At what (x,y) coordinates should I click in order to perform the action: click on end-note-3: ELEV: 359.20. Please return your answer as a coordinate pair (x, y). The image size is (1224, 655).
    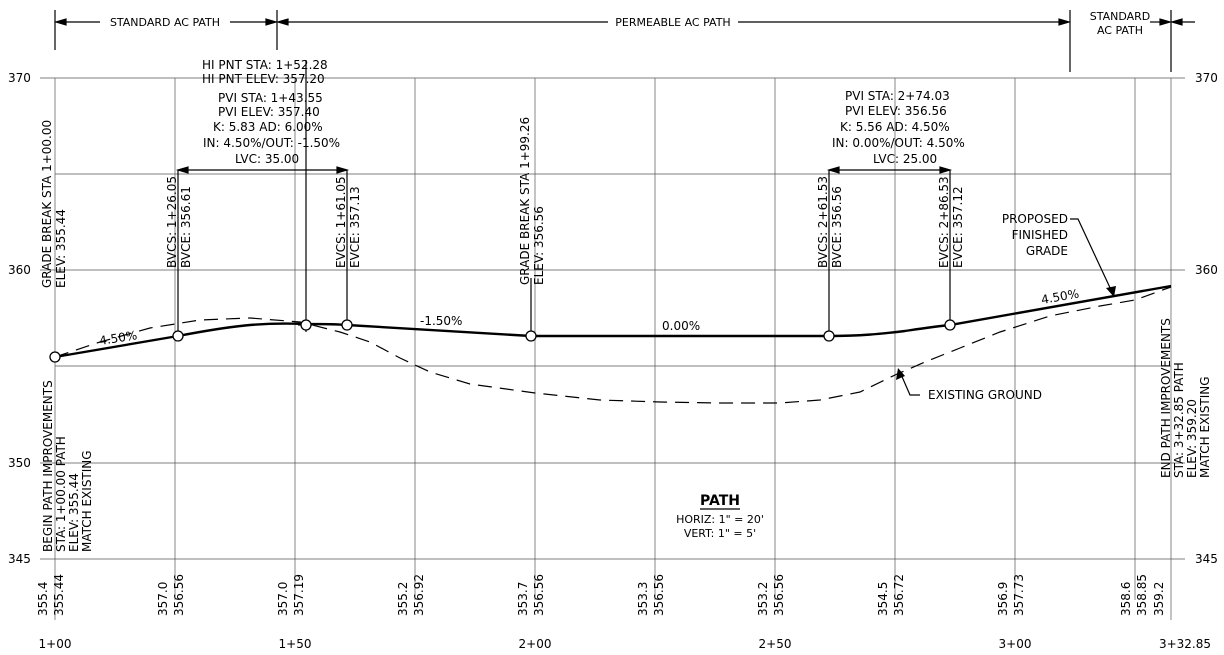
    Looking at the image, I should click on (1192, 438).